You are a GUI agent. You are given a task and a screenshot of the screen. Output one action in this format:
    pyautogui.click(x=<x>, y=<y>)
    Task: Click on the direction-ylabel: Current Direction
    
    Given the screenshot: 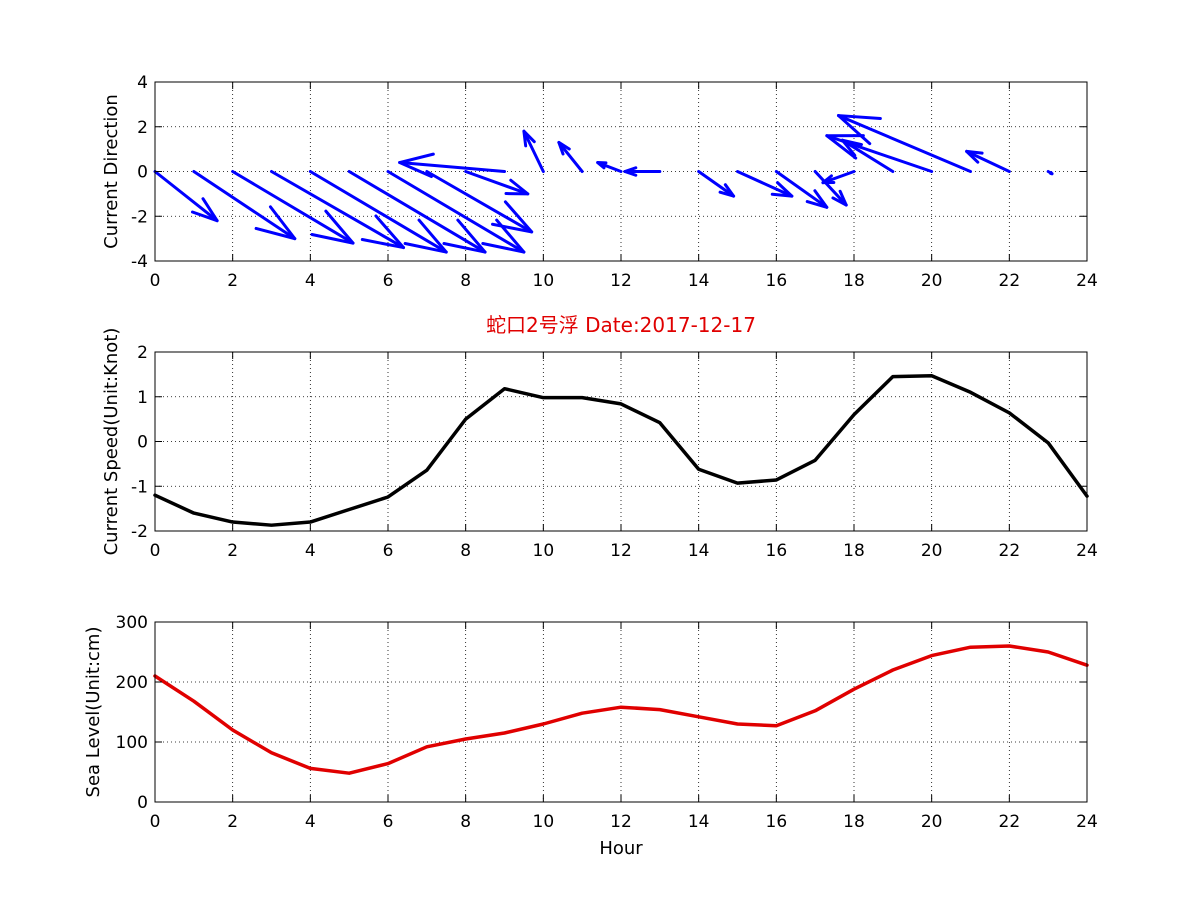 What is the action you would take?
    pyautogui.click(x=111, y=171)
    